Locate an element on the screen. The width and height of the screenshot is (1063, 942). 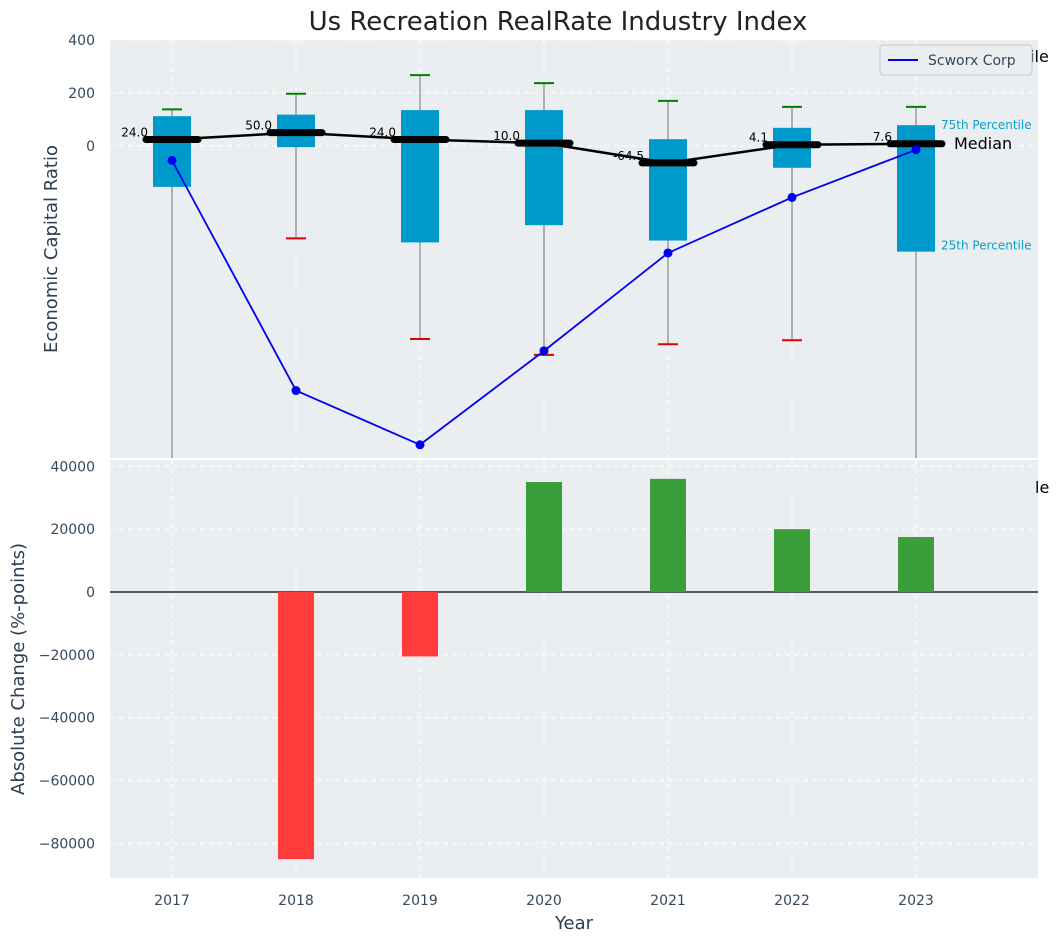
top-y-axis-label: Economic Capital Ratio is located at coordinates (51, 249).